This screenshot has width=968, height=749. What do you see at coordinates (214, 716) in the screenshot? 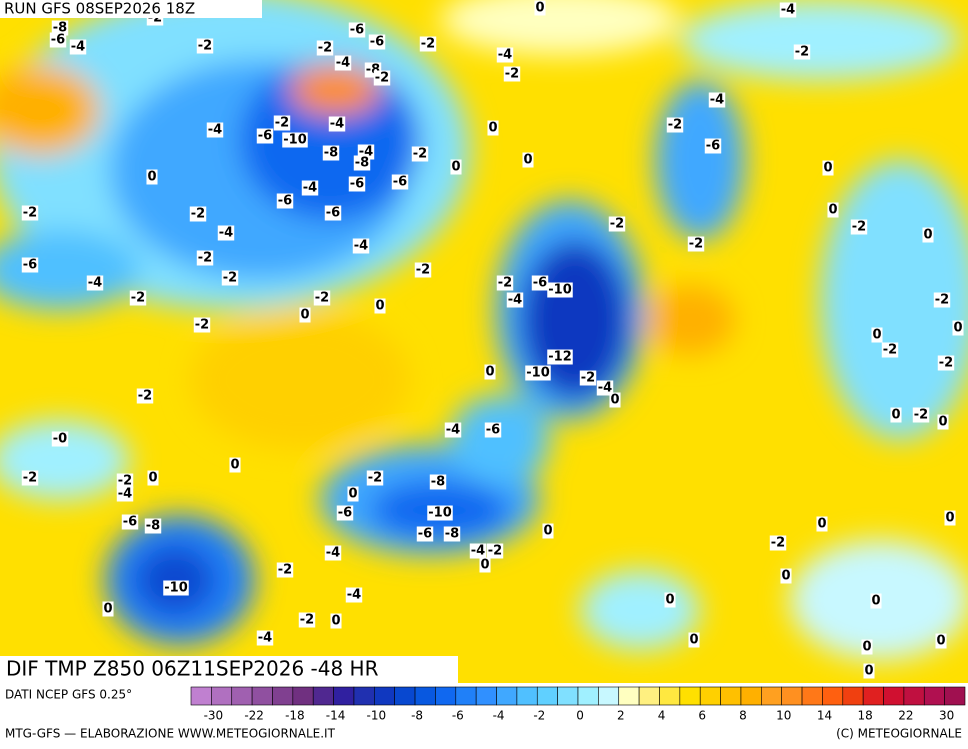
I see `colorbar-tick-label: -30` at bounding box center [214, 716].